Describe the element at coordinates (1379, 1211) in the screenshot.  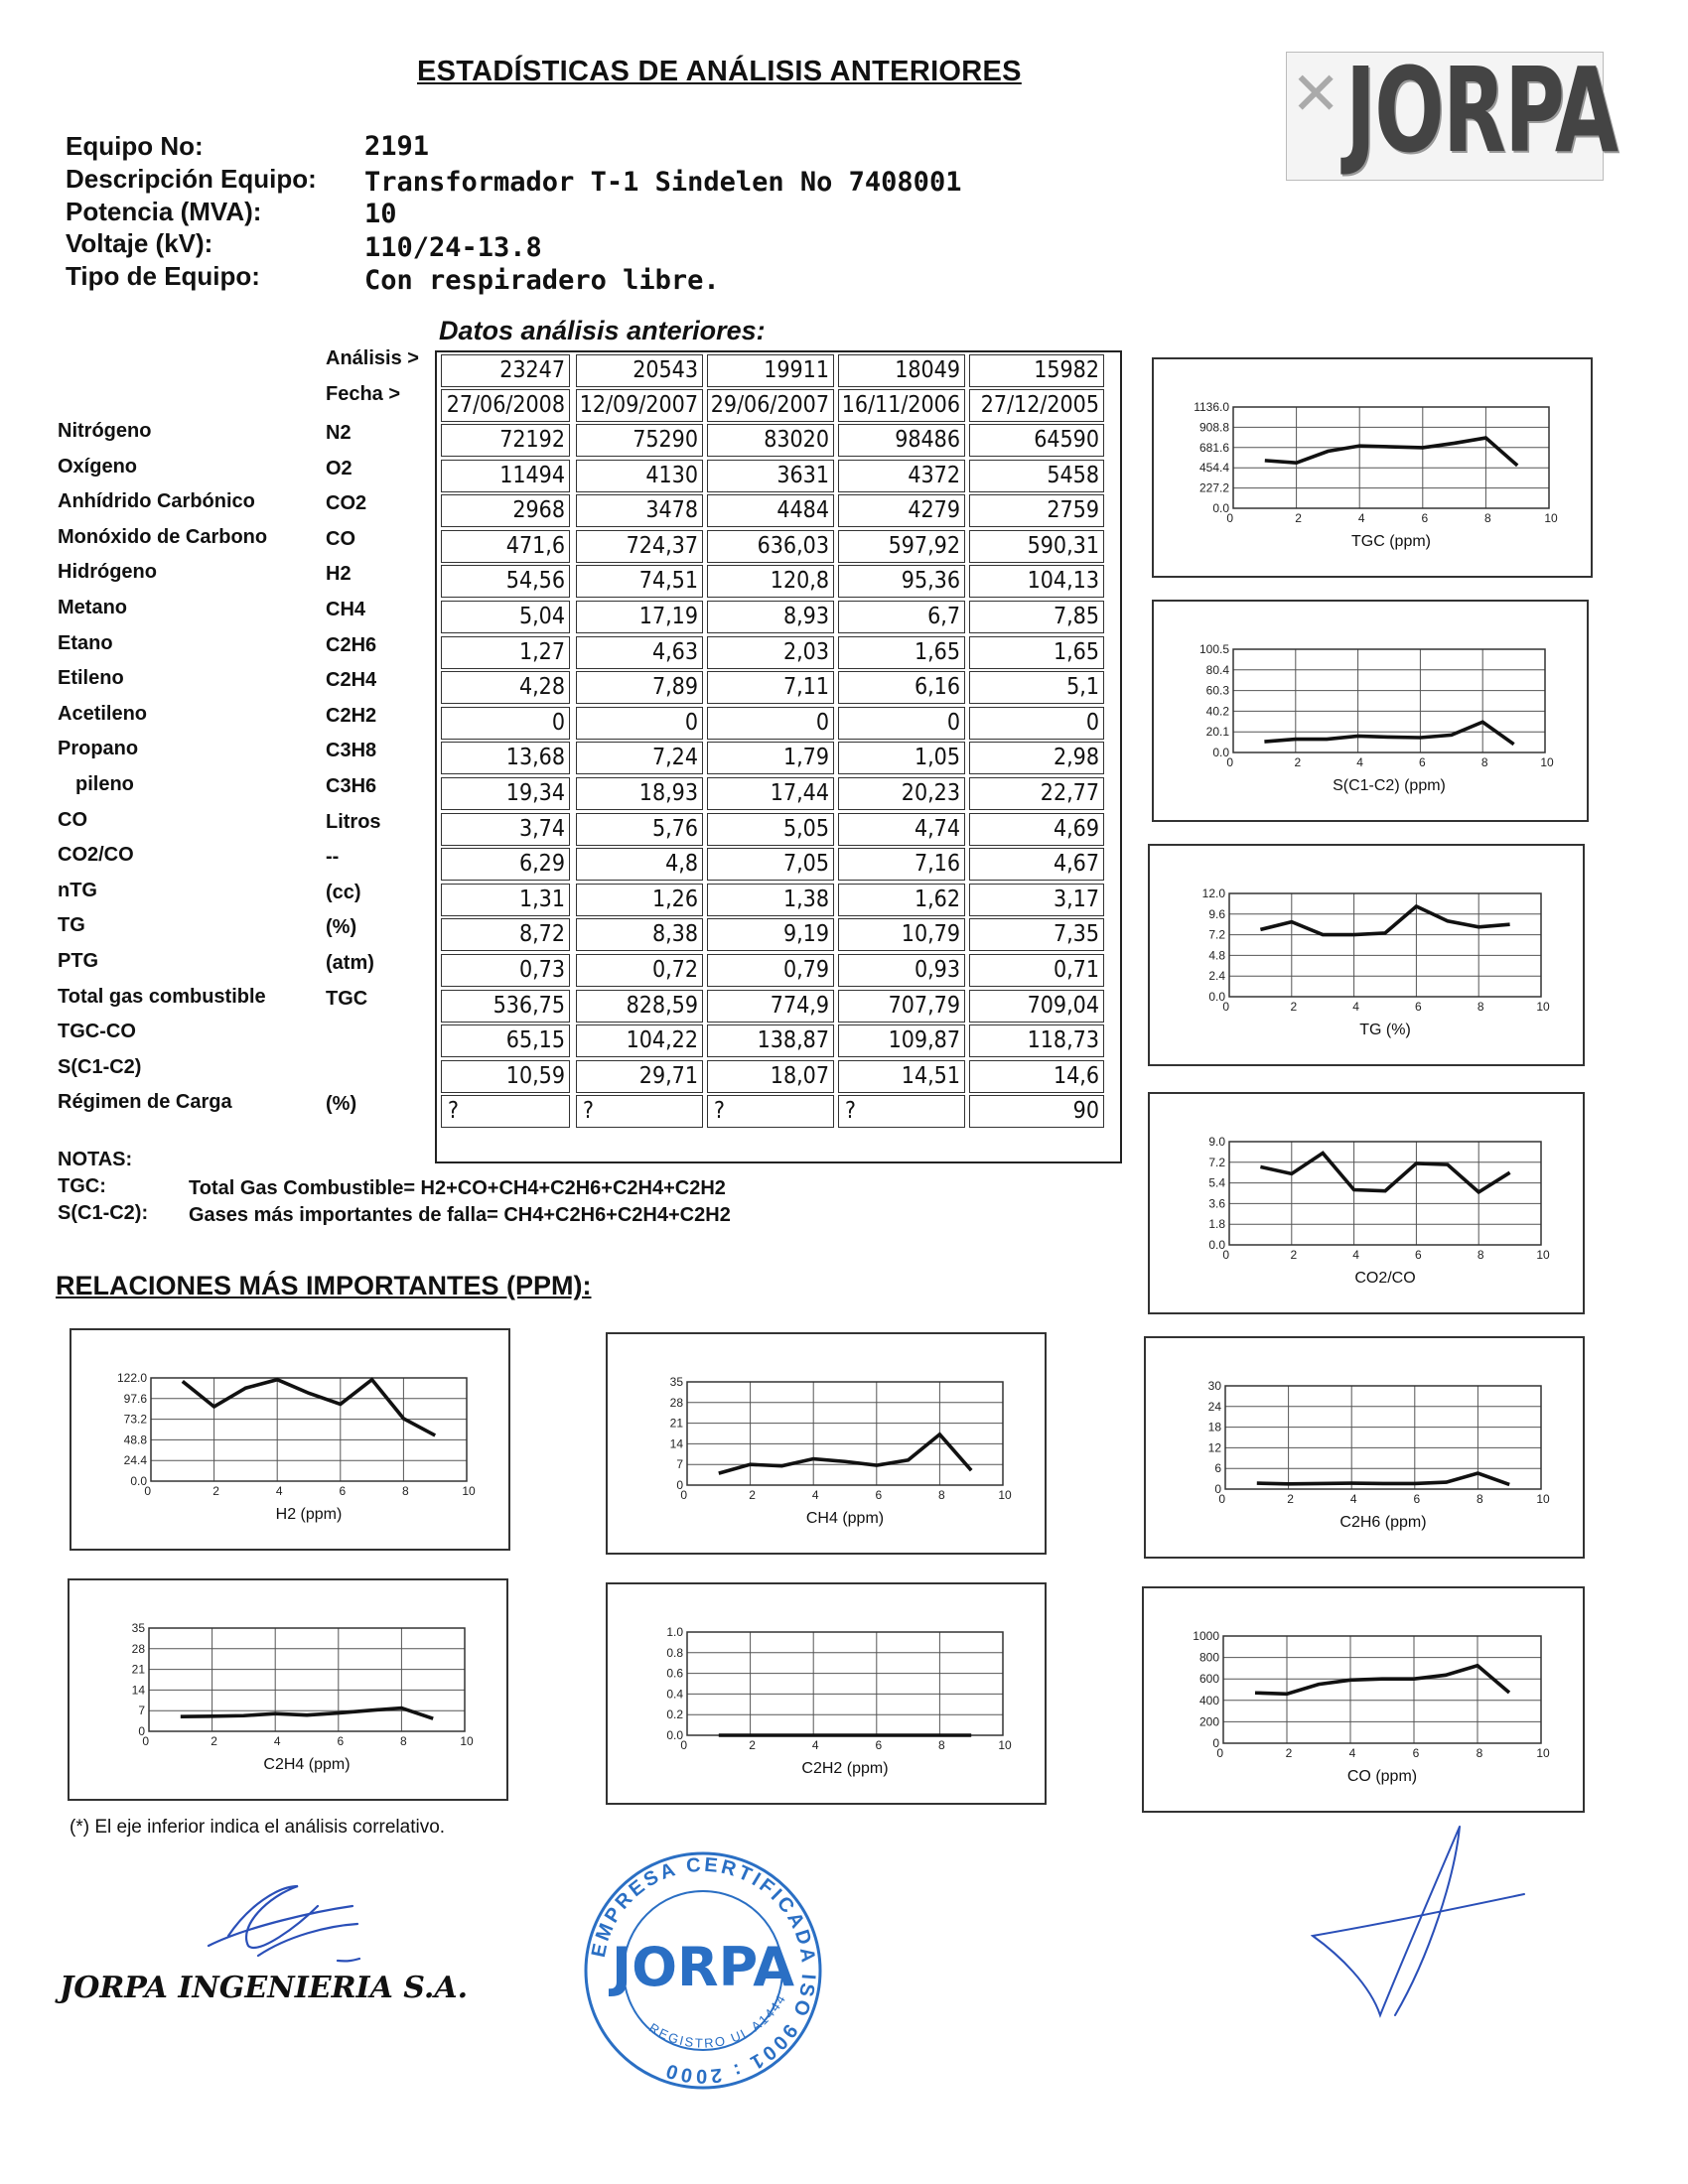
I see `chart-svg-co2co: 0.0 1.8 3.6 5.4 7.2 9.0 0 2 4 6 8 10 CO2/CO` at that location.